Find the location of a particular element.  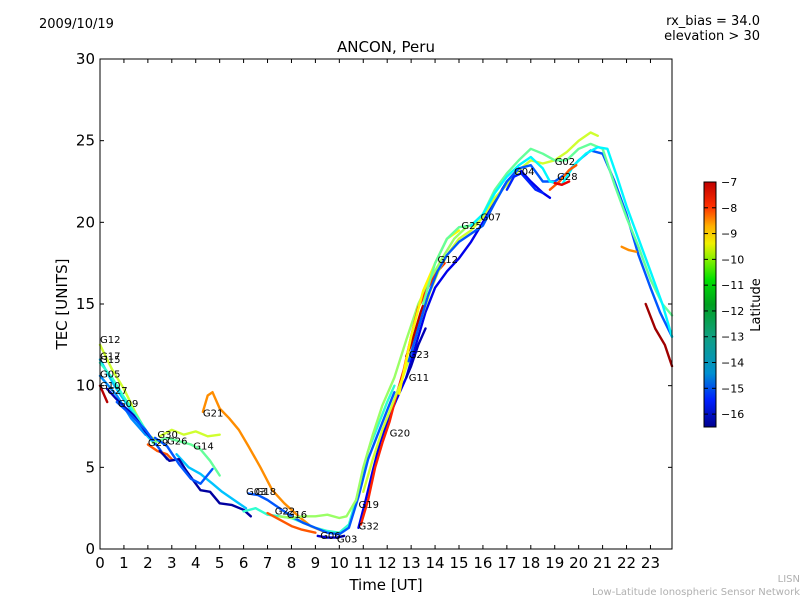

x-tick-label: 11 is located at coordinates (363, 563).